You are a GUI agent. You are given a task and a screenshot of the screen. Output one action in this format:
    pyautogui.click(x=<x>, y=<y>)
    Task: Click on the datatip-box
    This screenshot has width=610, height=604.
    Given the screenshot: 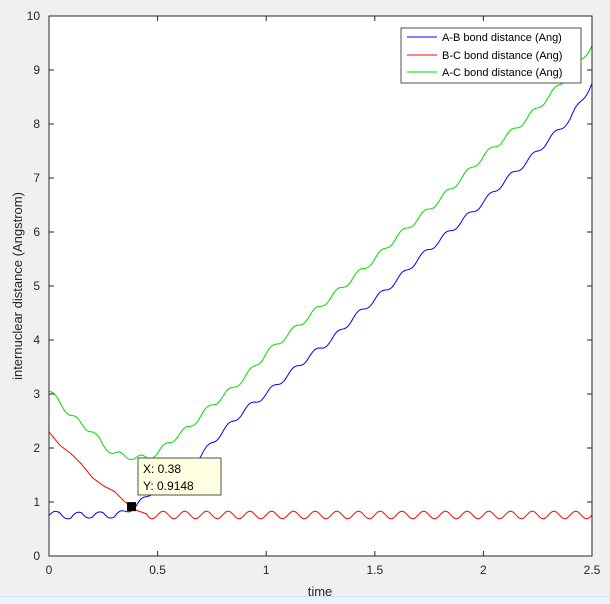 What is the action you would take?
    pyautogui.click(x=179, y=476)
    